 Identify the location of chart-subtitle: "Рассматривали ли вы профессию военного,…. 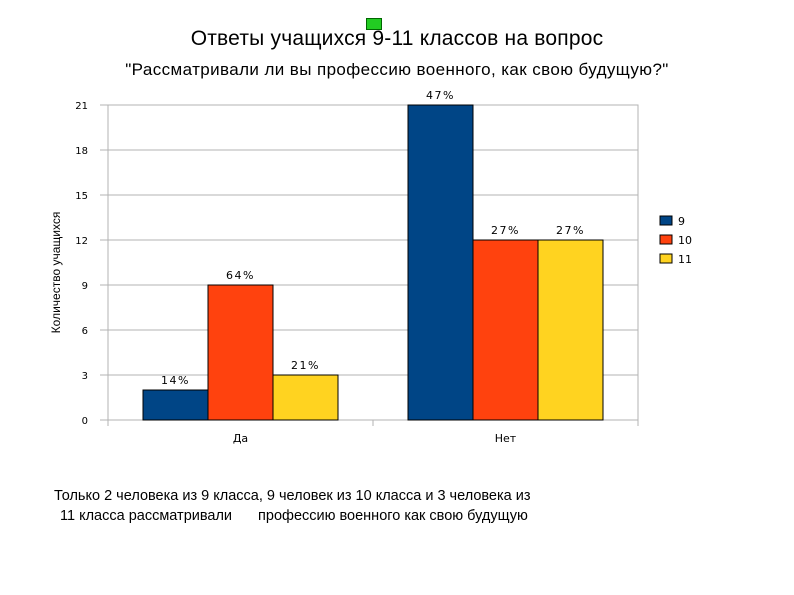
(397, 69).